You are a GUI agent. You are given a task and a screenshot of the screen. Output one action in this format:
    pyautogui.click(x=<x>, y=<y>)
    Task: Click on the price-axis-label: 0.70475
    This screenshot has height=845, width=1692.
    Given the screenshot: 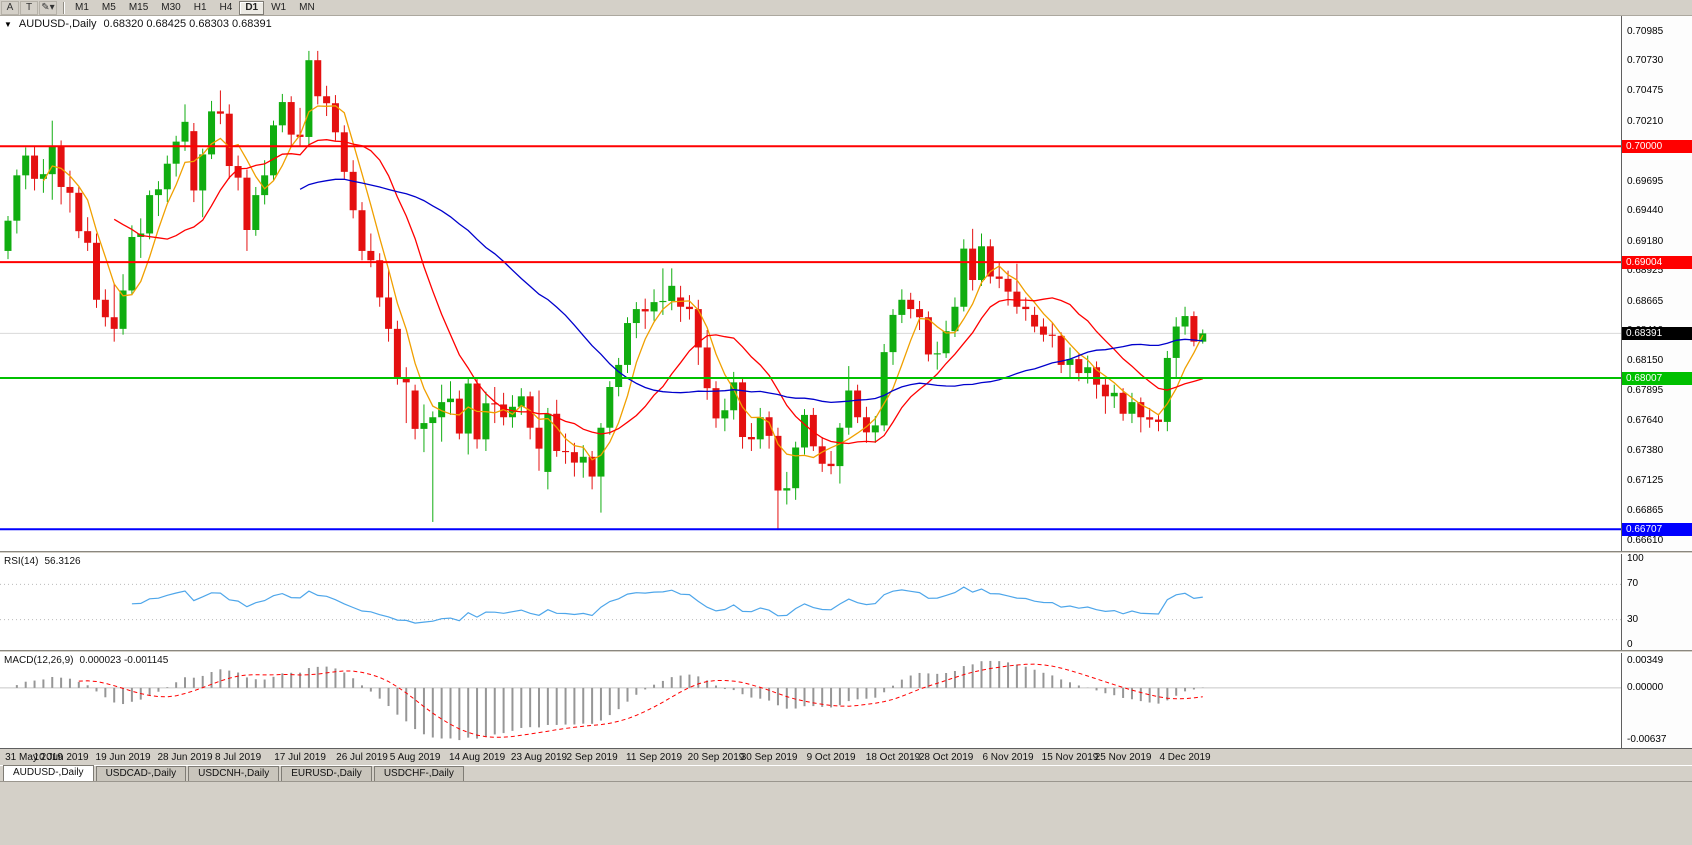 What is the action you would take?
    pyautogui.click(x=1645, y=91)
    